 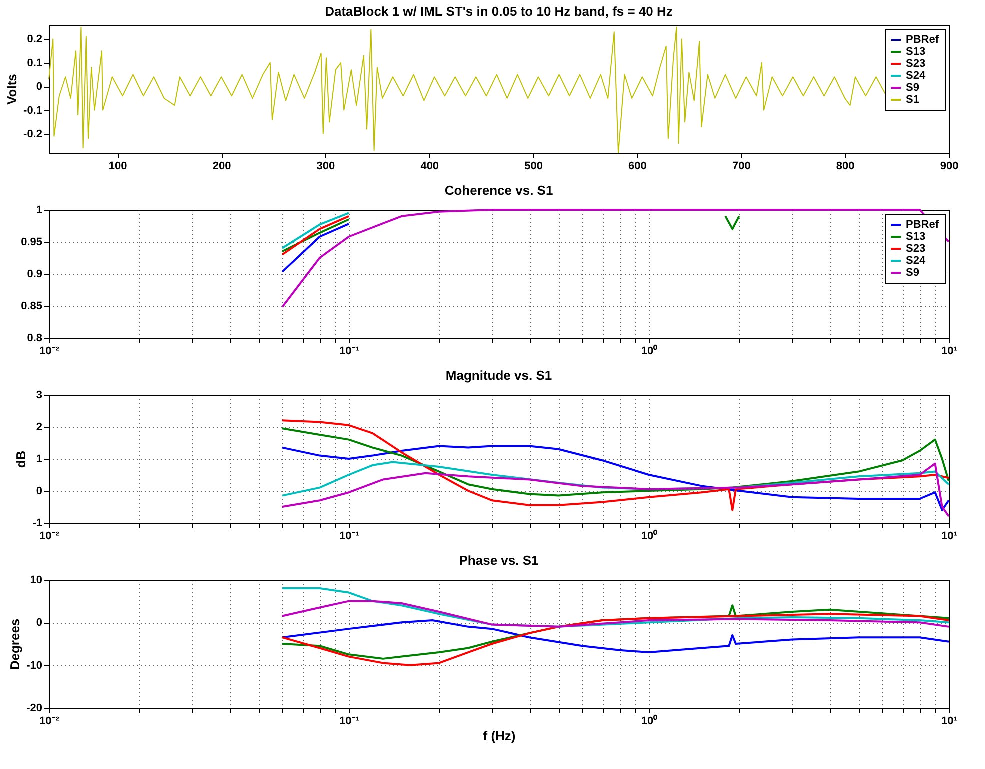 What do you see at coordinates (326, 166) in the screenshot?
I see `x-tick-label: 300` at bounding box center [326, 166].